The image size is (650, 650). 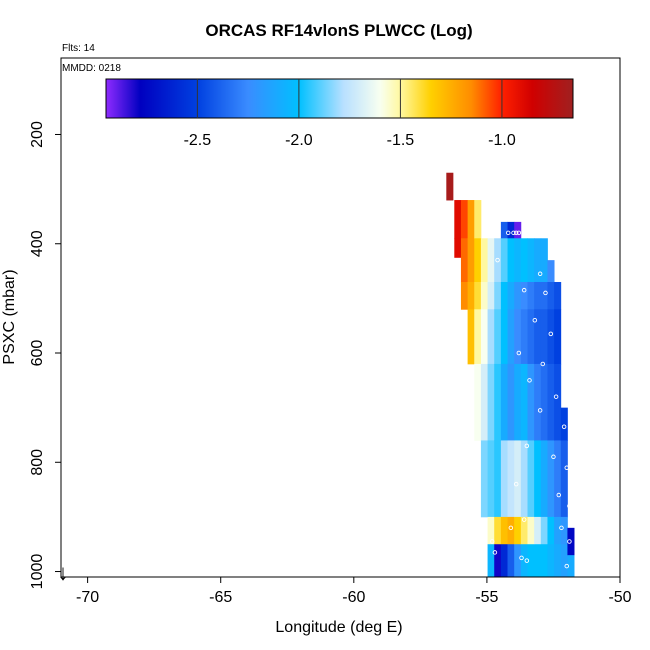 I want to click on y-tick-label: 400, so click(x=37, y=243).